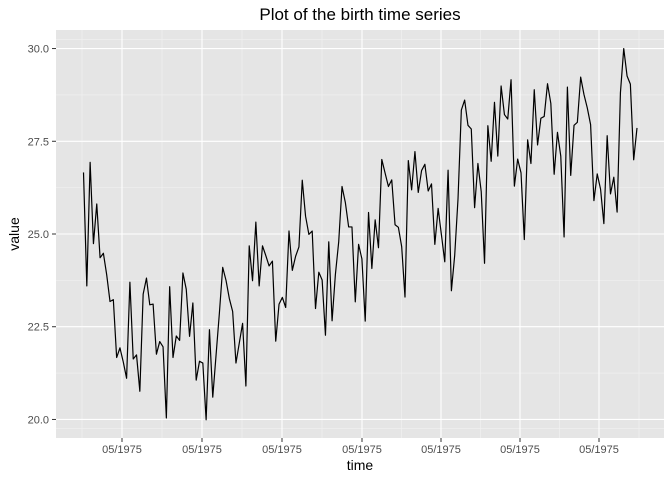 Image resolution: width=672 pixels, height=480 pixels. What do you see at coordinates (38, 50) in the screenshot?
I see `y-tick-label: 30.0` at bounding box center [38, 50].